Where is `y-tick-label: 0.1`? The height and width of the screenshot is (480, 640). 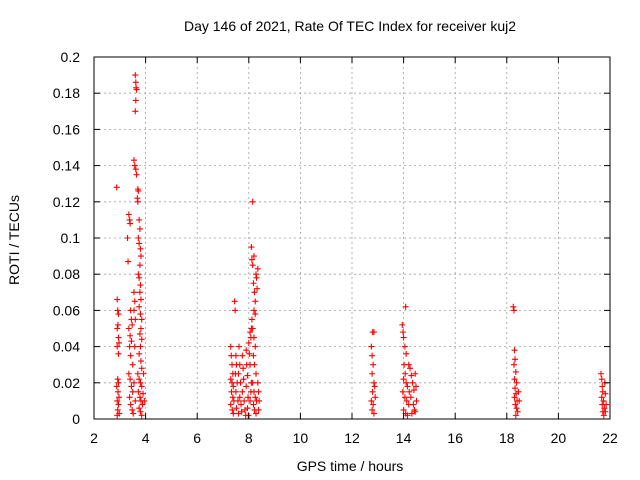 y-tick-label: 0.1 is located at coordinates (71, 238).